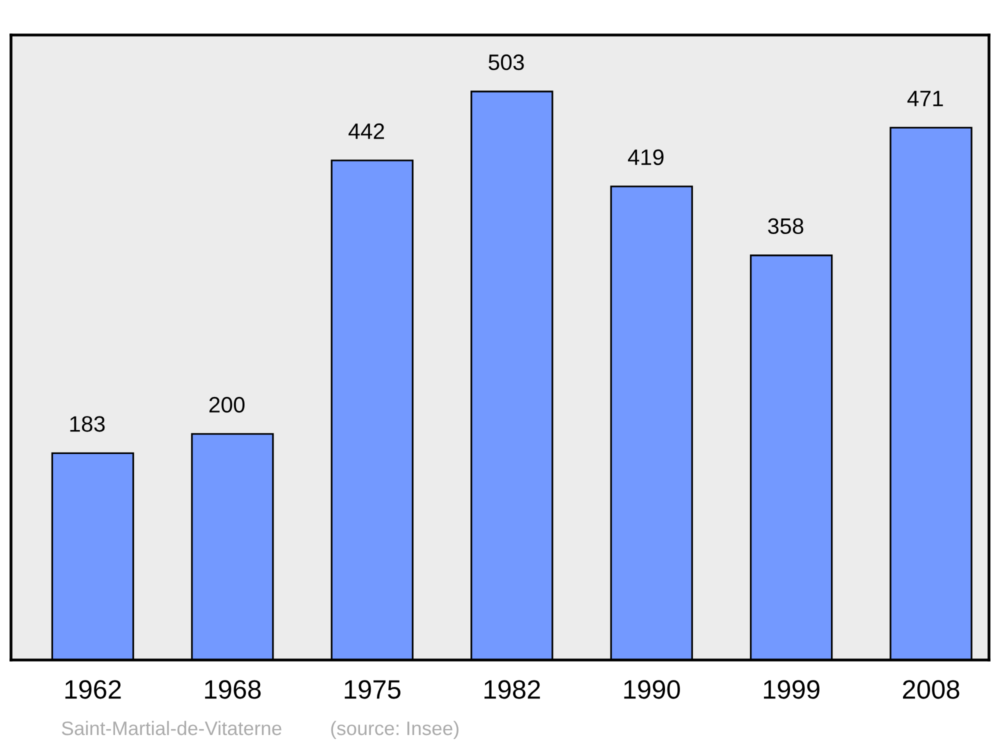 This screenshot has width=1000, height=747. I want to click on data-label: 200, so click(227, 404).